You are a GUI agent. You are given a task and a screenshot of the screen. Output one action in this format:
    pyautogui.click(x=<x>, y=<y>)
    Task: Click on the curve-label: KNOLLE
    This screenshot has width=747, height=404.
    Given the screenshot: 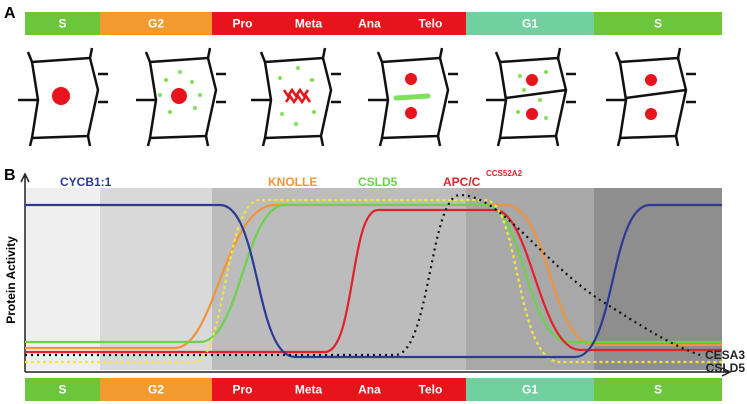 What is the action you would take?
    pyautogui.click(x=292, y=182)
    